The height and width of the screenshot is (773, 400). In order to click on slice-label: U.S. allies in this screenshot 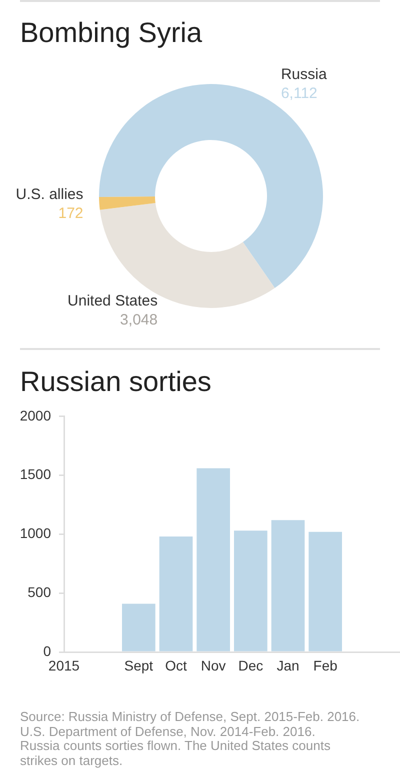, I will do `click(50, 195)`.